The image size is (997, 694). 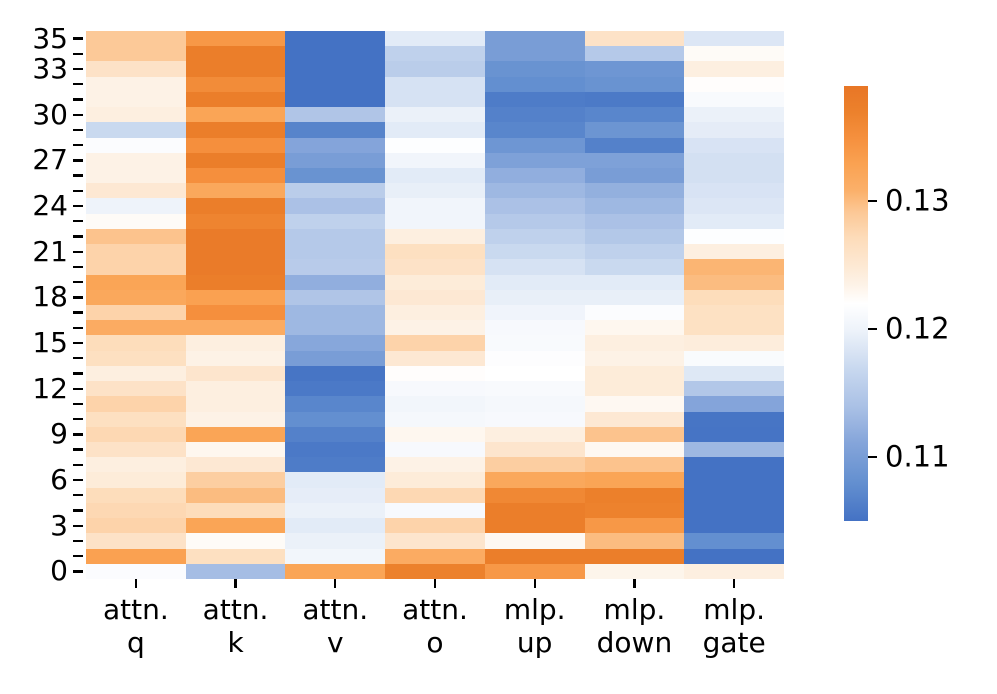 I want to click on x-axis-tick-label: mlp. down, so click(x=634, y=626).